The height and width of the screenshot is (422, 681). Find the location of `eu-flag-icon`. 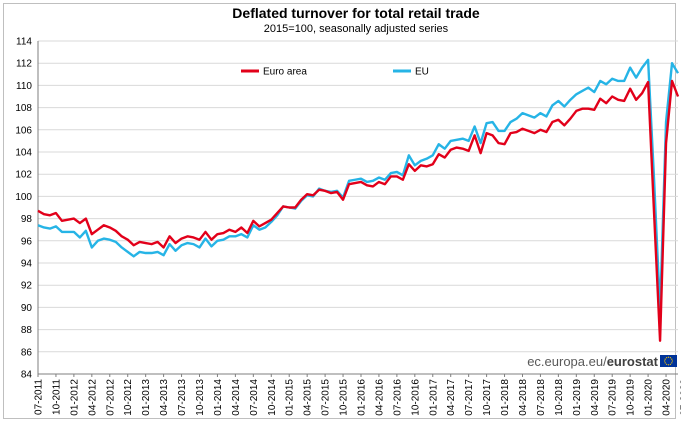

eu-flag-icon is located at coordinates (668, 361).